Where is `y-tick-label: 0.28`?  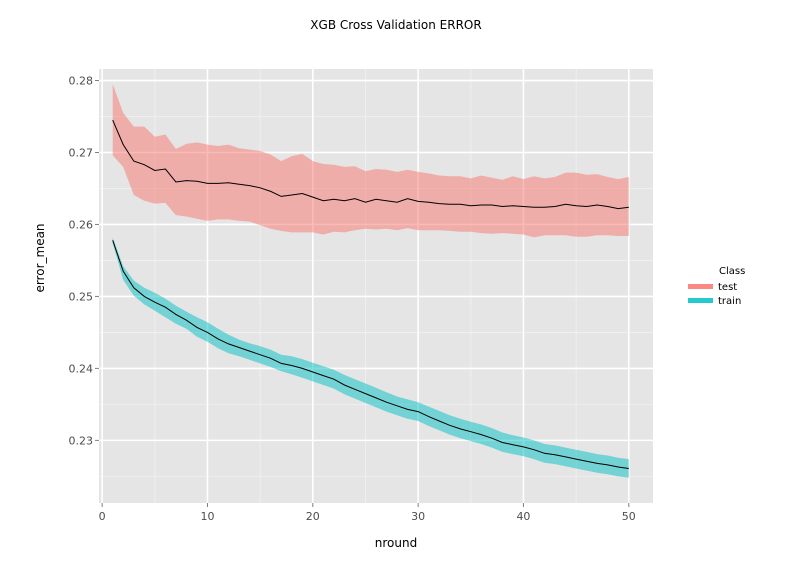
y-tick-label: 0.28 is located at coordinates (81, 81).